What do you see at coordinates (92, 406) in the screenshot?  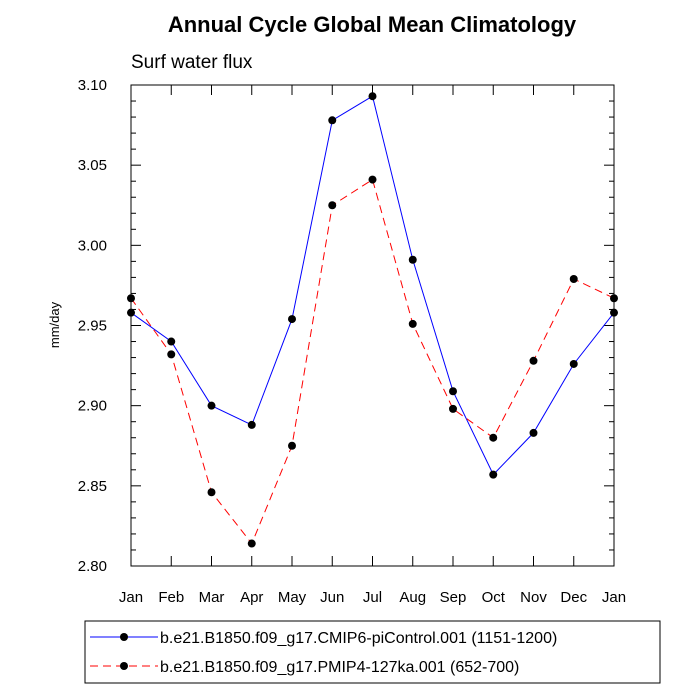 I see `y-tick-label: 2.90` at bounding box center [92, 406].